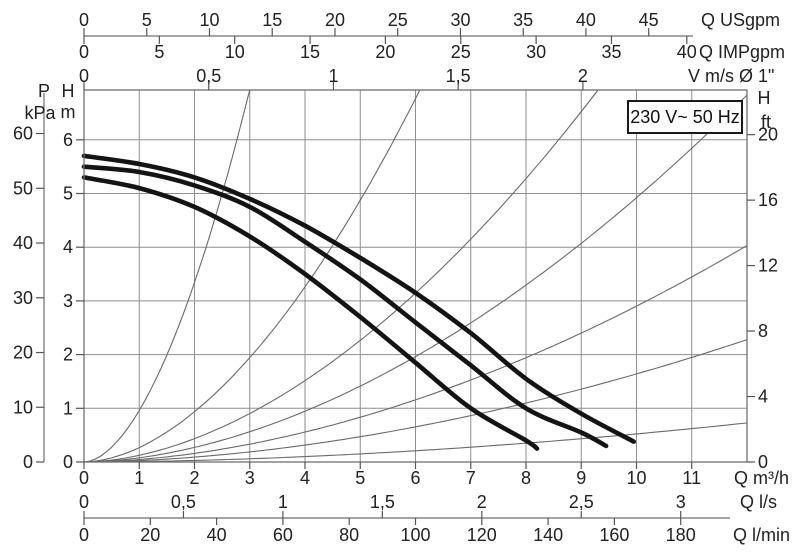 Image resolution: width=794 pixels, height=554 pixels. I want to click on tick-label: 50, so click(23, 188).